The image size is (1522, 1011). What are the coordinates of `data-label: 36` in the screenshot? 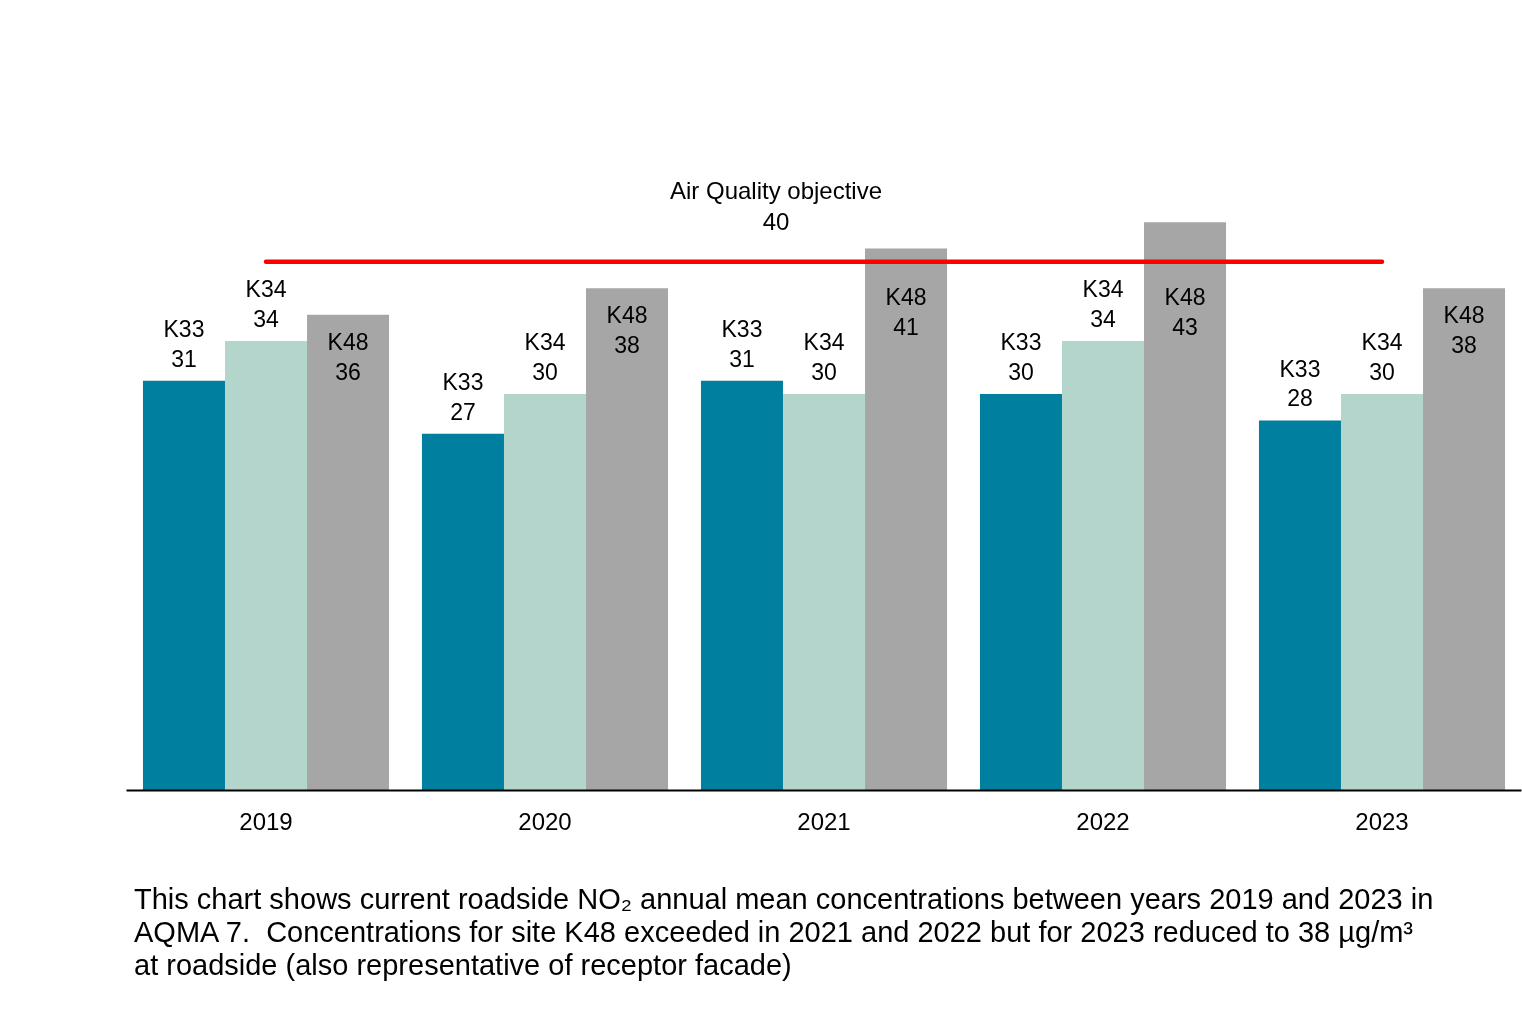 It's located at (348, 371).